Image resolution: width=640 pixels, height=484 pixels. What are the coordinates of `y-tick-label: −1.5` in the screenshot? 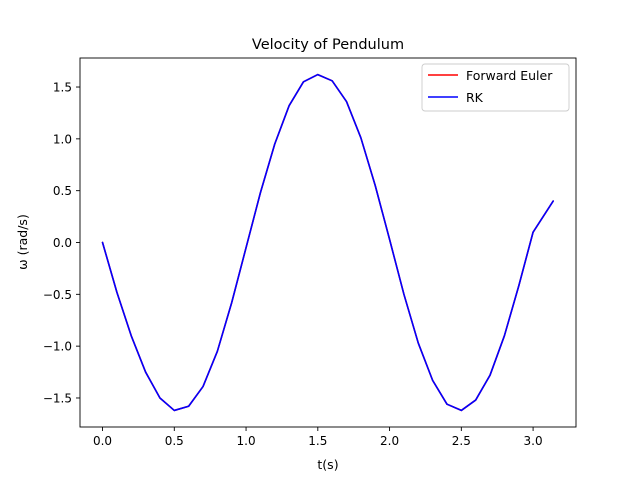 It's located at (57, 398).